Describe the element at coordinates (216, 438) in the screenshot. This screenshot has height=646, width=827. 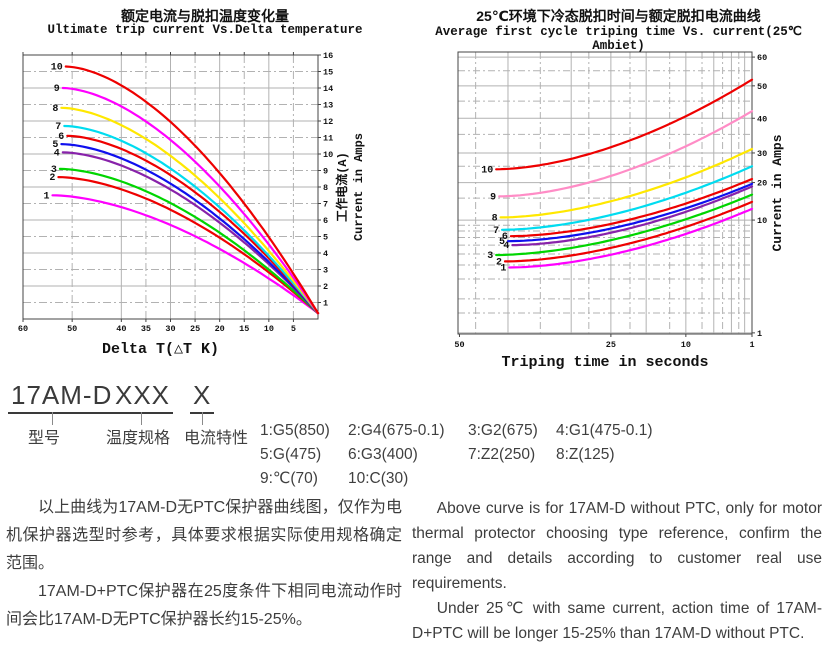
I see `current-char-label: 电流特性` at that location.